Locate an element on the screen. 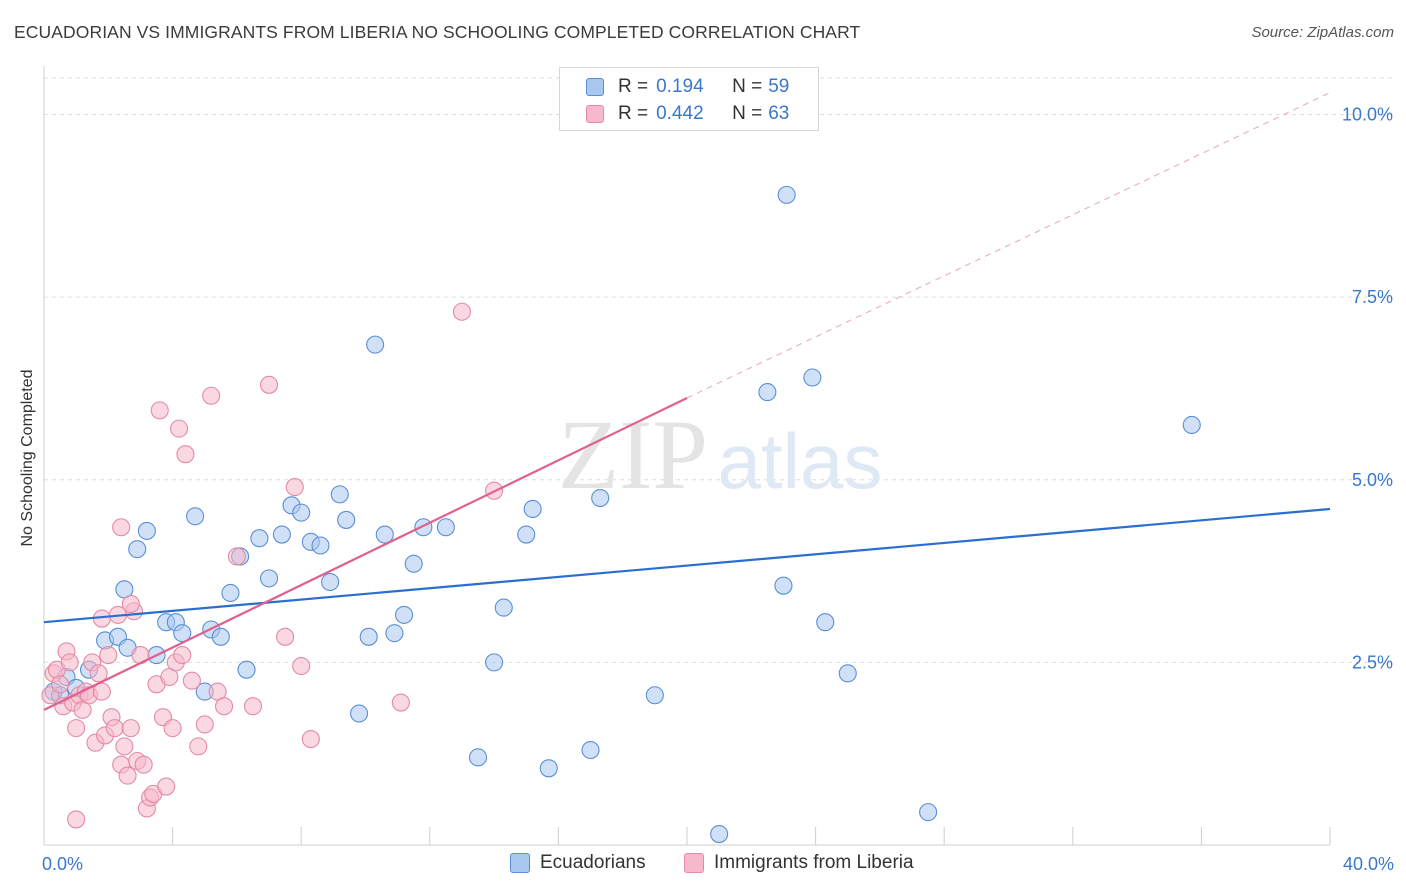 This screenshot has height=892, width=1406. bottom-legend-swatch-blue is located at coordinates (520, 863).